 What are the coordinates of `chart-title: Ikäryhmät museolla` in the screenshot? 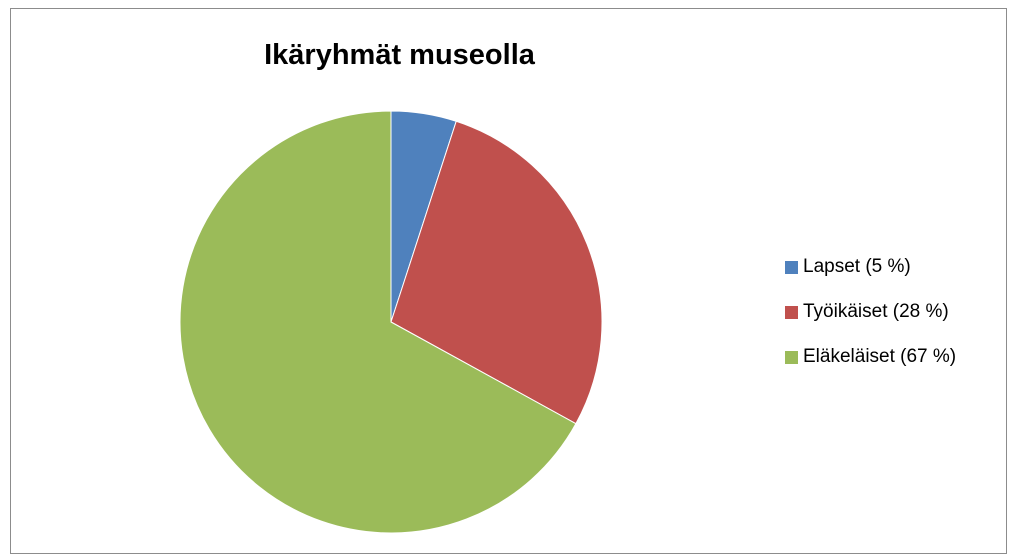 It's located at (399, 55).